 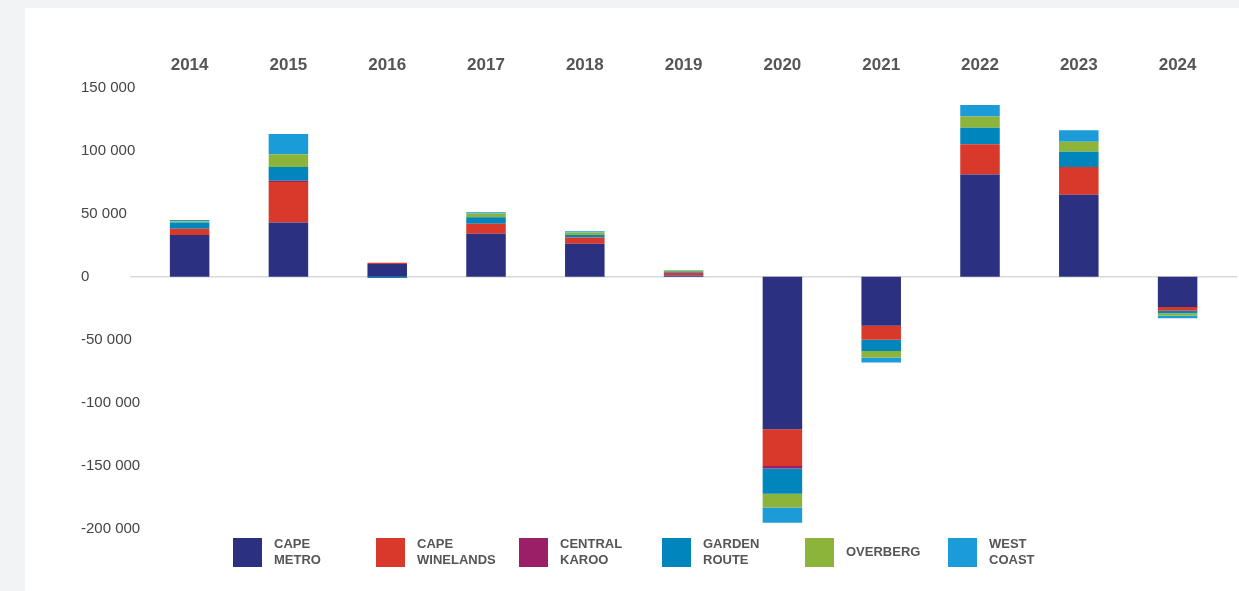 I want to click on legend-label: GARDEN ROUTE, so click(x=732, y=552).